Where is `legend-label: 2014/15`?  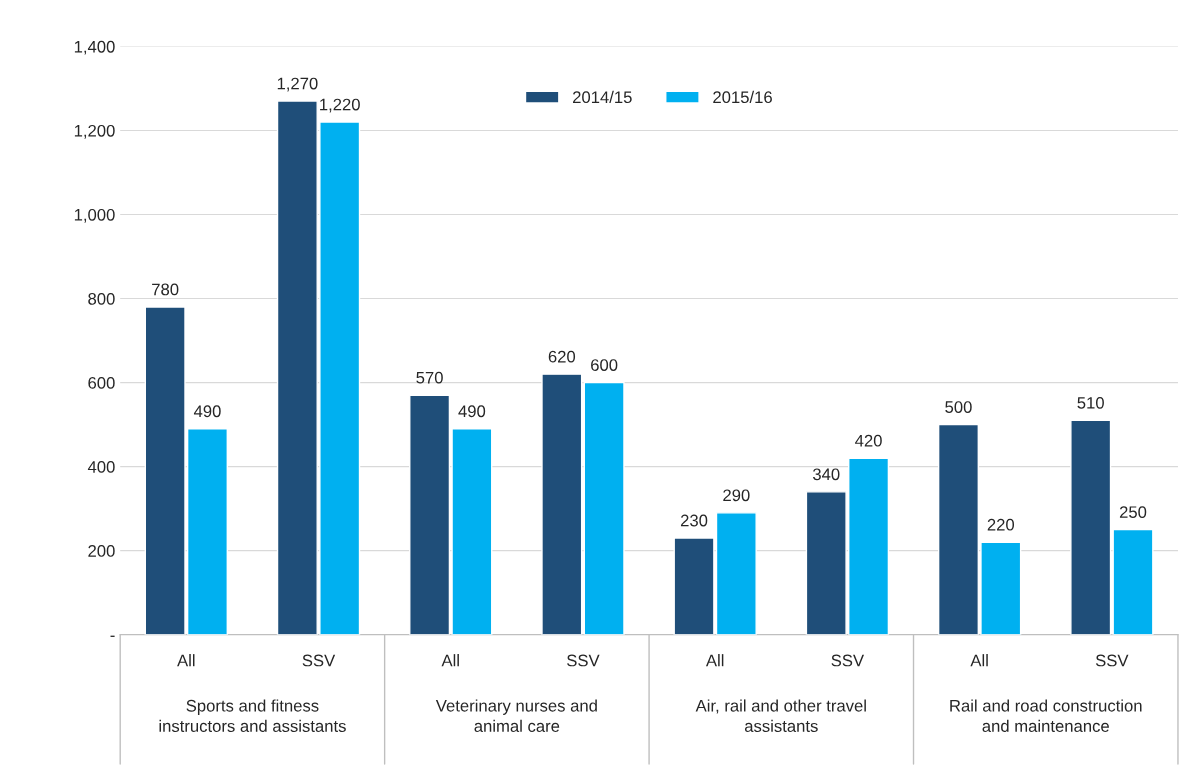 legend-label: 2014/15 is located at coordinates (602, 97).